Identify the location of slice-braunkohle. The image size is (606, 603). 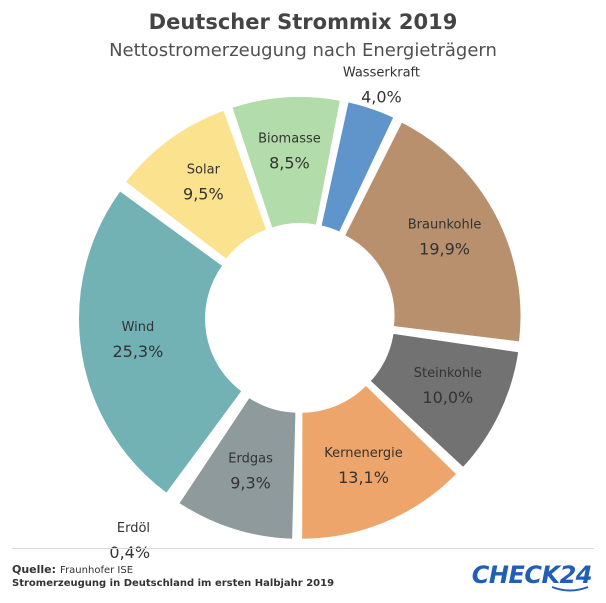
(432, 232).